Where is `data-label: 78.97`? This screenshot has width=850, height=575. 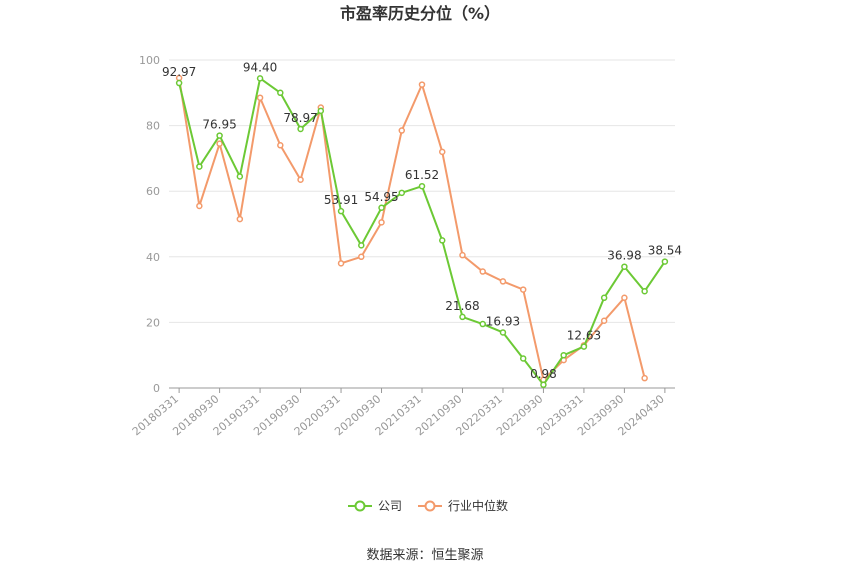
data-label: 78.97 is located at coordinates (300, 118).